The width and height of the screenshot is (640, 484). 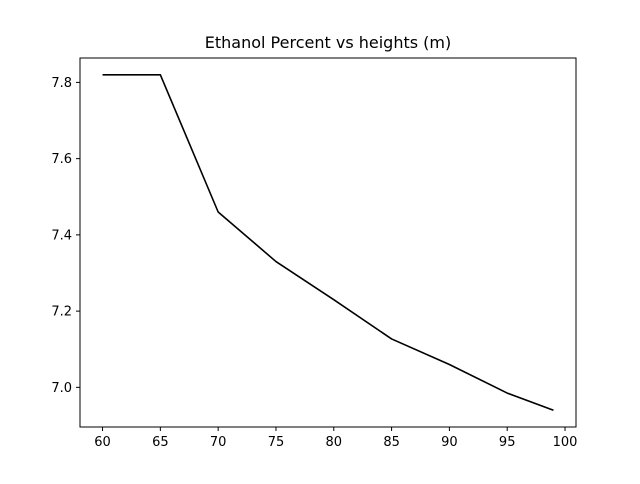 I want to click on x-tick-label: 60, so click(x=102, y=442).